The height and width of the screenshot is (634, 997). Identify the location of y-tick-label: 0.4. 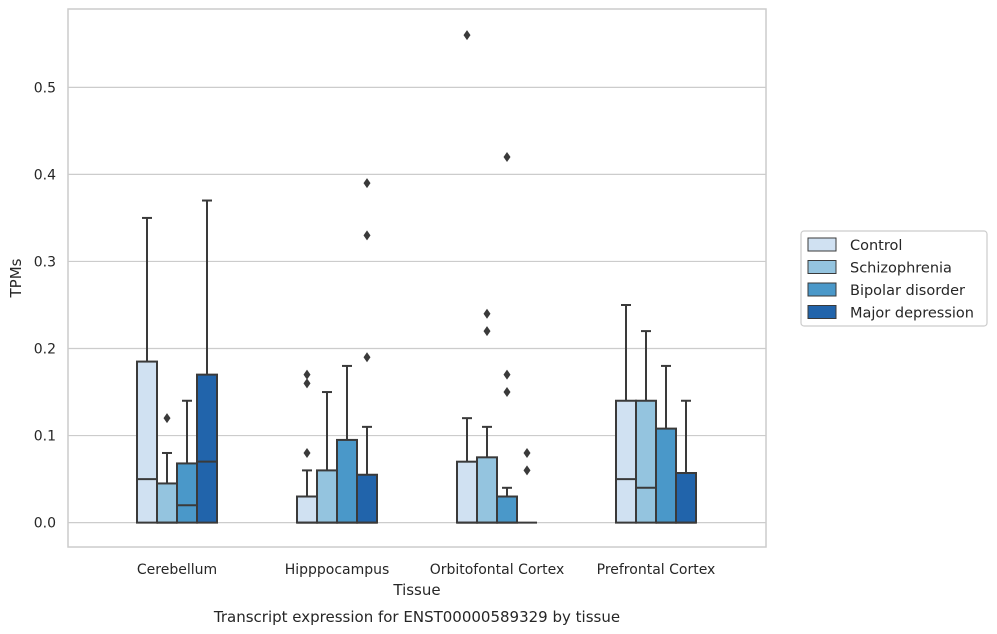
(45, 175).